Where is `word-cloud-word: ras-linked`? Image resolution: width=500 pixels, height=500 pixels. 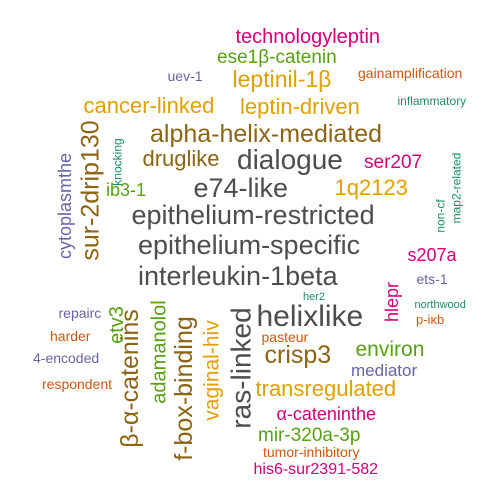 word-cloud-word: ras-linked is located at coordinates (241, 368).